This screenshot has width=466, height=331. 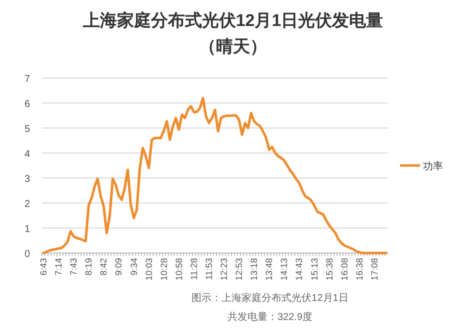 What do you see at coordinates (163, 269) in the screenshot?
I see `x-tick-label: 10:28` at bounding box center [163, 269].